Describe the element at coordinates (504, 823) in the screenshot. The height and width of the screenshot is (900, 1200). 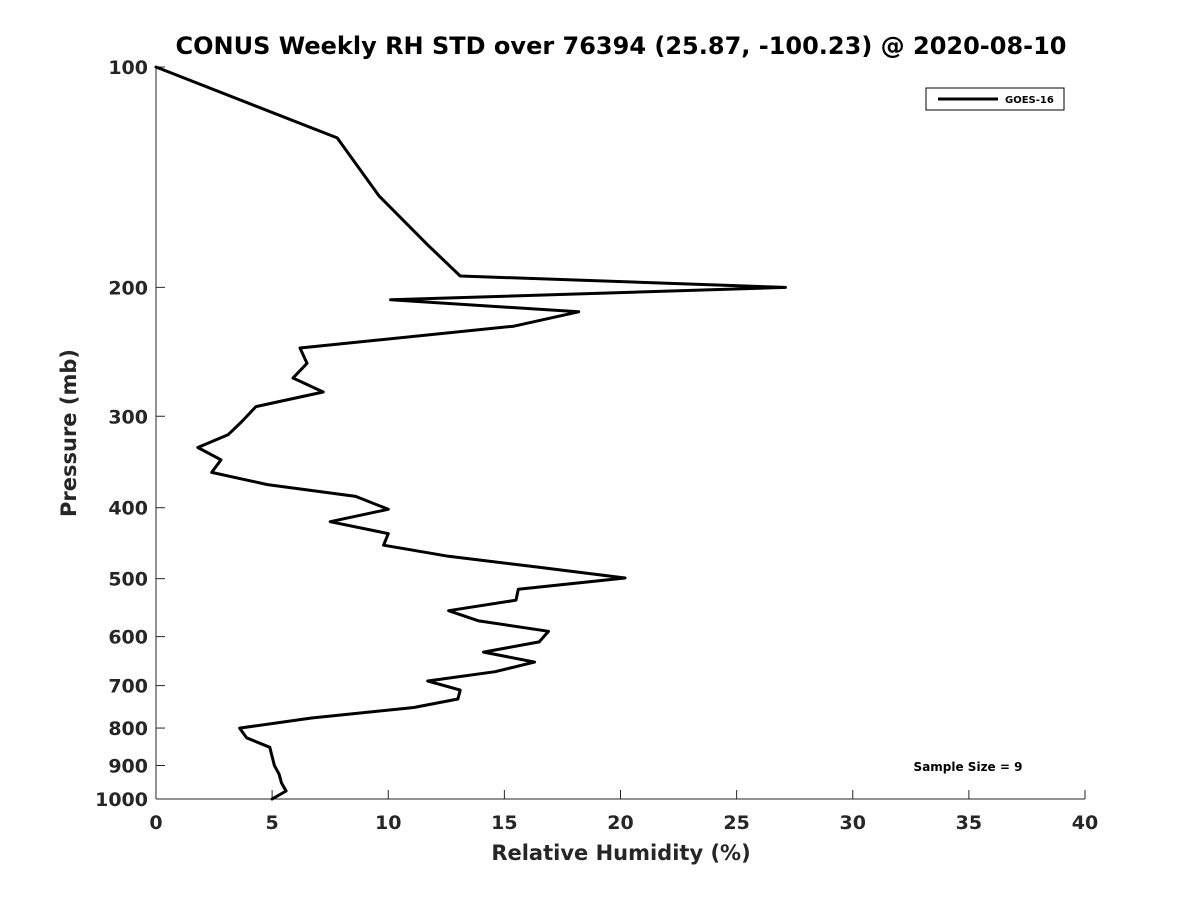
I see `x-tick-label: 15` at that location.